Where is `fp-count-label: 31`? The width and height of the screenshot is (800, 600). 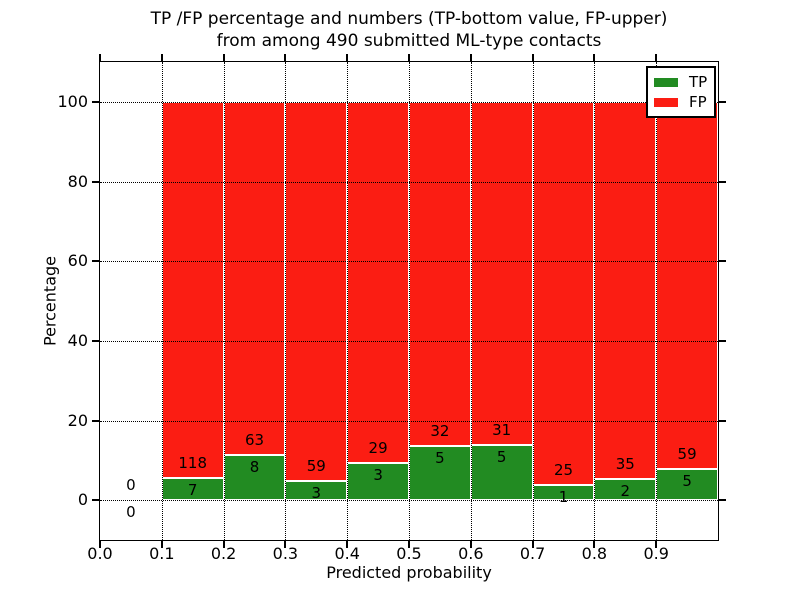
fp-count-label: 31 is located at coordinates (502, 429).